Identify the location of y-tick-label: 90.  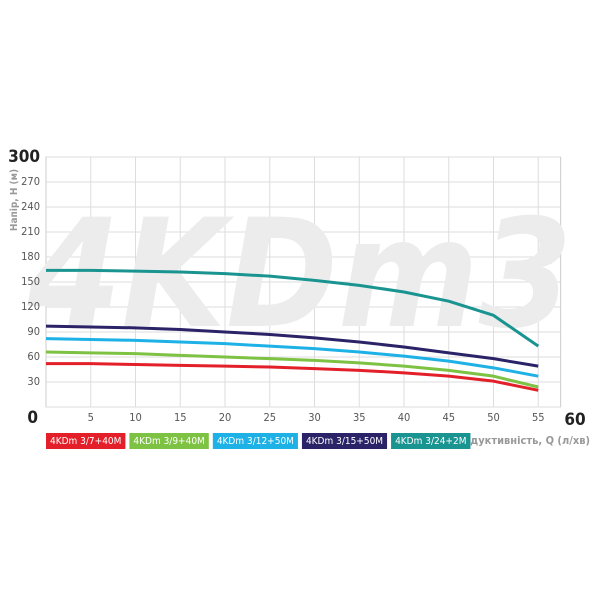
(33, 331).